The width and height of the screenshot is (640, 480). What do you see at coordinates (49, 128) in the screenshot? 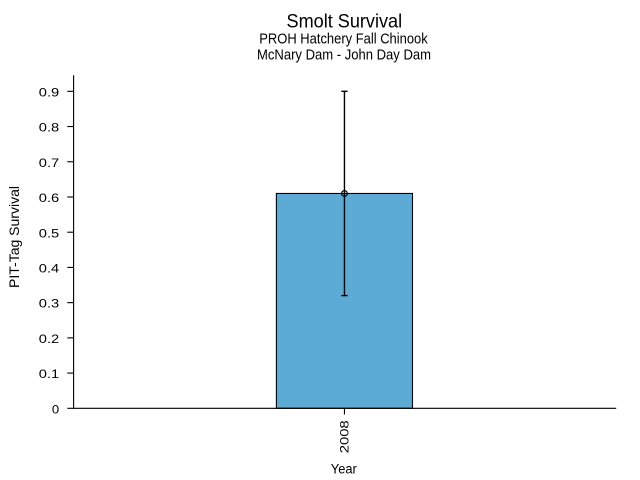
I see `svg-text: 0.8` at bounding box center [49, 128].